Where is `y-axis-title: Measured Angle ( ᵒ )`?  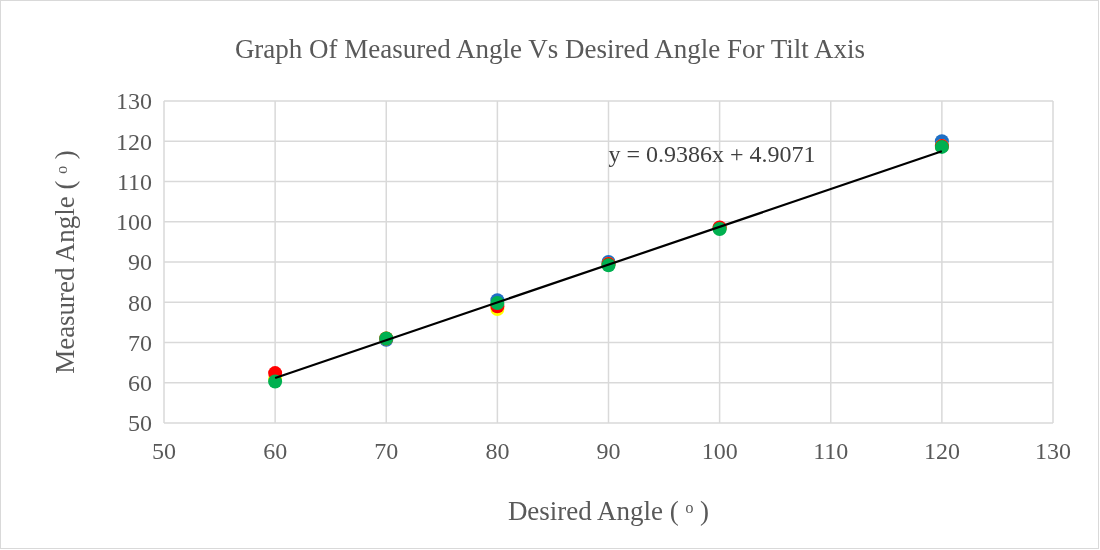 y-axis-title: Measured Angle ( ᵒ ) is located at coordinates (65, 262).